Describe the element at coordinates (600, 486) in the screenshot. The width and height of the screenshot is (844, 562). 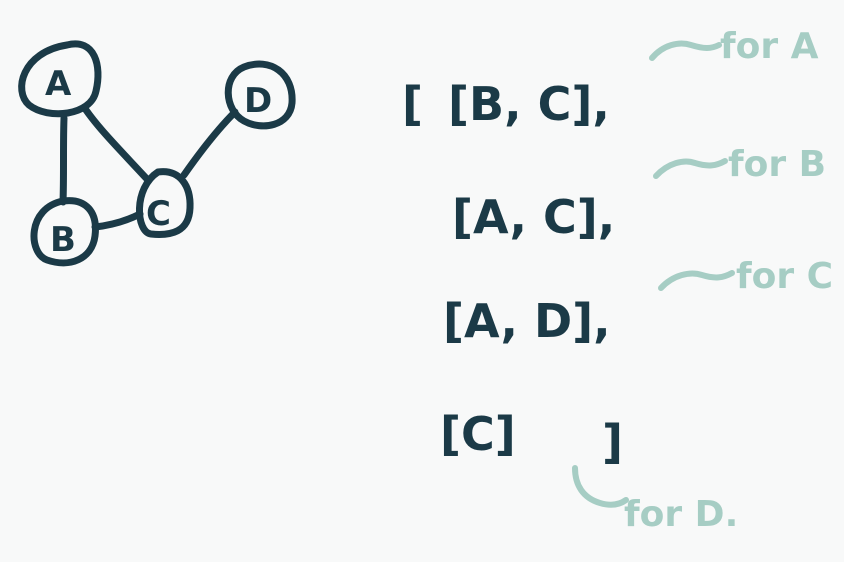
I see `row-d-annotation-arrow` at that location.